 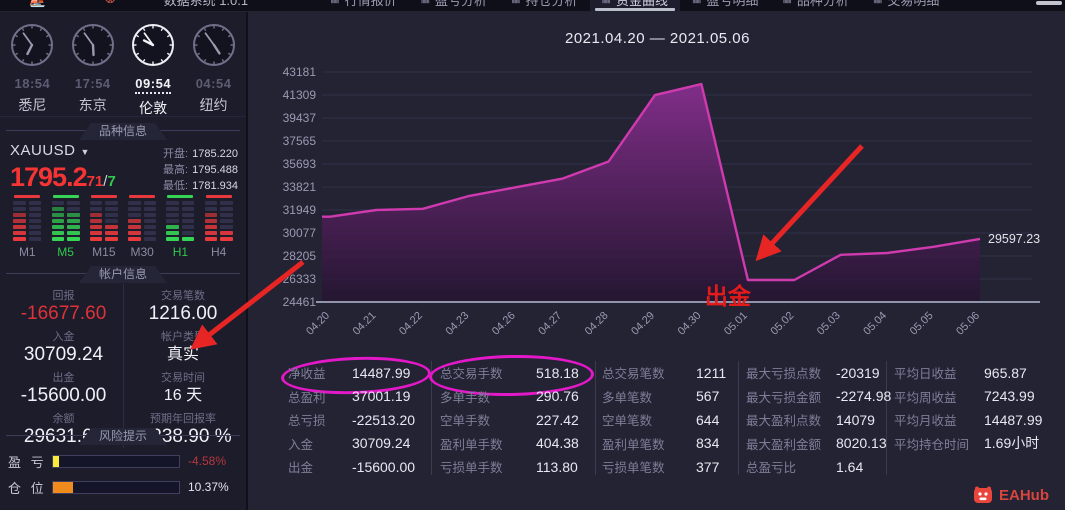 What do you see at coordinates (643, 324) in the screenshot?
I see `x-axis-tick: 04.29` at bounding box center [643, 324].